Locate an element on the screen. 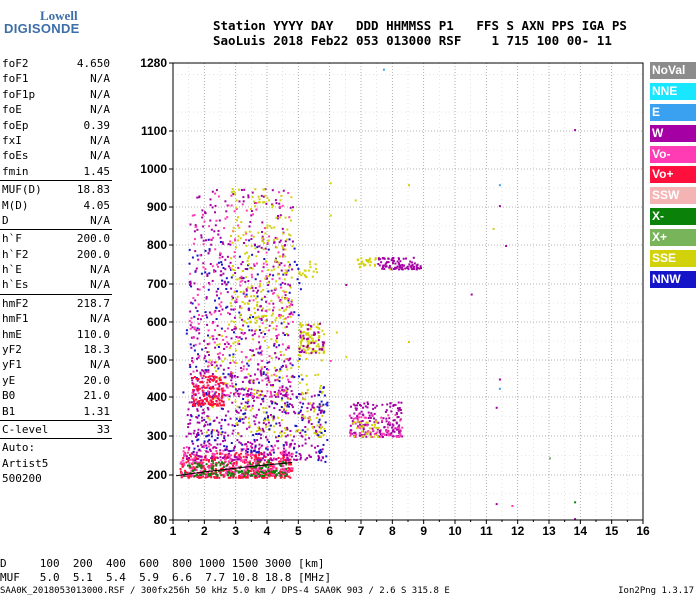  param-key: foEp is located at coordinates (15, 125).